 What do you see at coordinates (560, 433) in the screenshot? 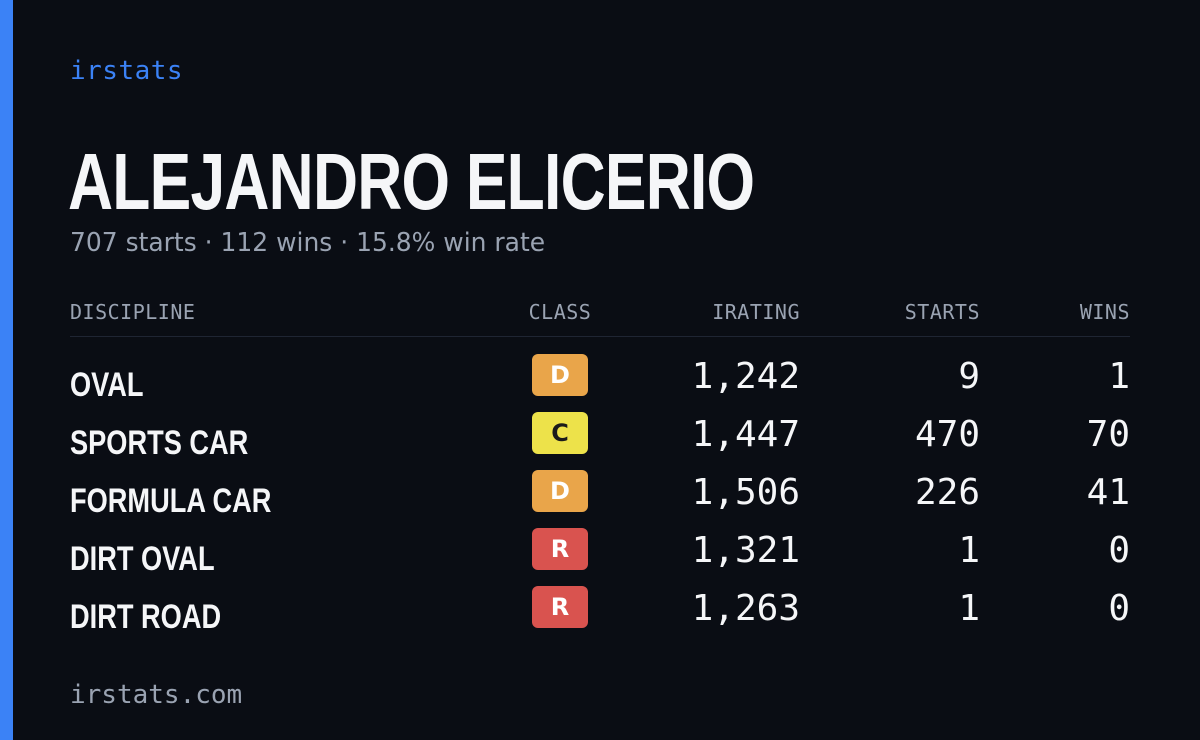
I see `license-class-badge: C` at bounding box center [560, 433].